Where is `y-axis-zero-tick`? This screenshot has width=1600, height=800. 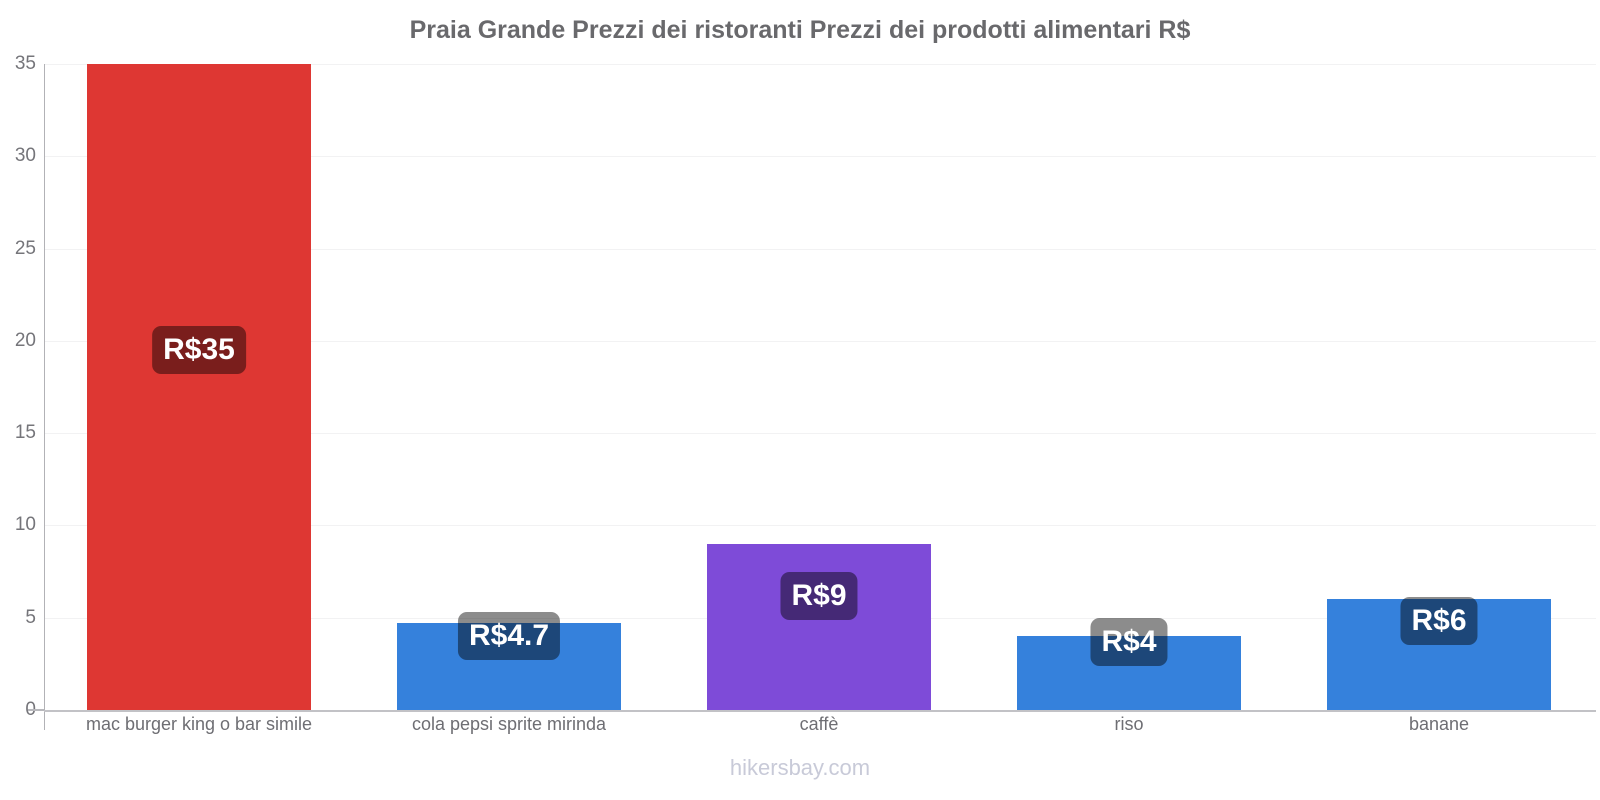 y-axis-zero-tick is located at coordinates (36, 710).